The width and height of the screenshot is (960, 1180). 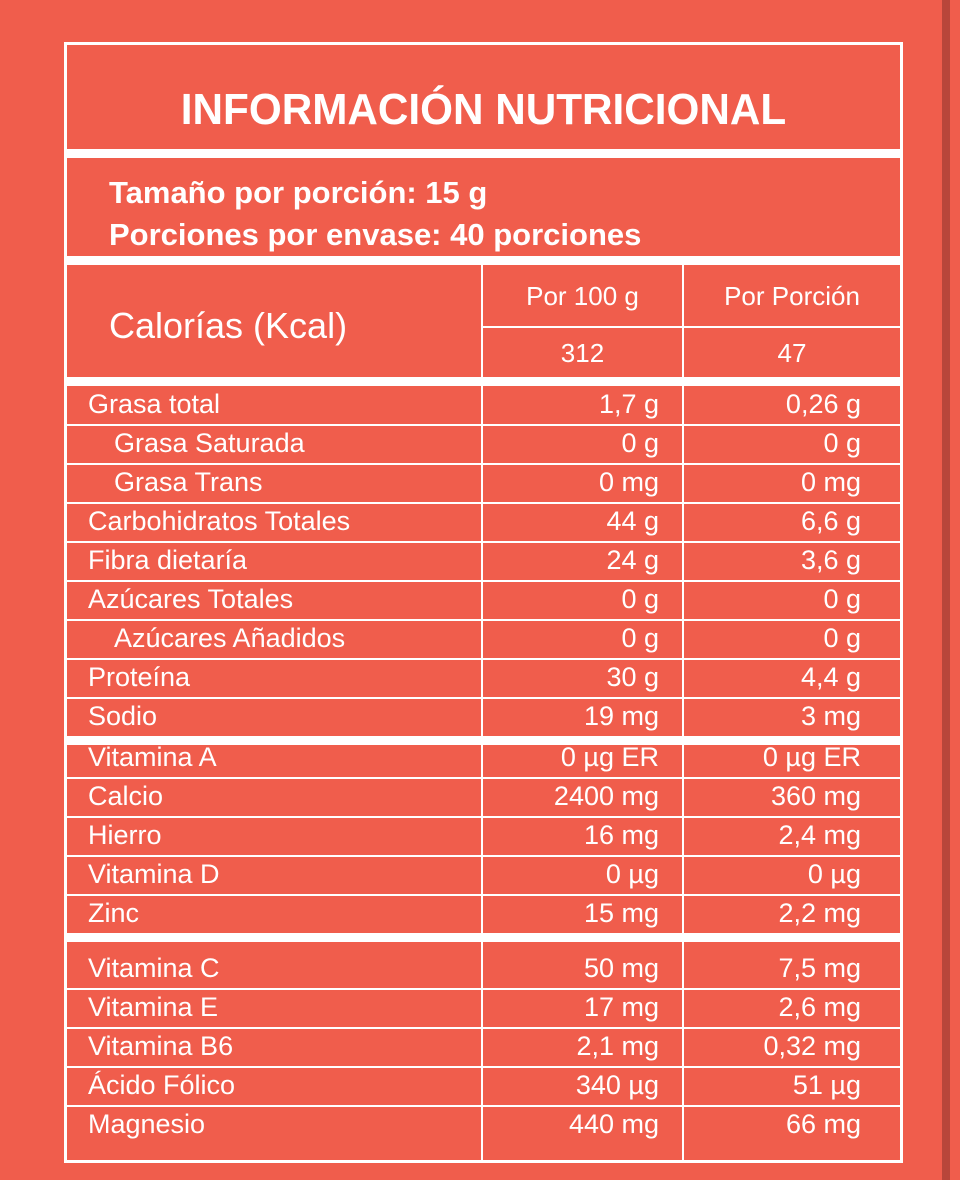 I want to click on value-per100: 44 g, so click(x=632, y=521).